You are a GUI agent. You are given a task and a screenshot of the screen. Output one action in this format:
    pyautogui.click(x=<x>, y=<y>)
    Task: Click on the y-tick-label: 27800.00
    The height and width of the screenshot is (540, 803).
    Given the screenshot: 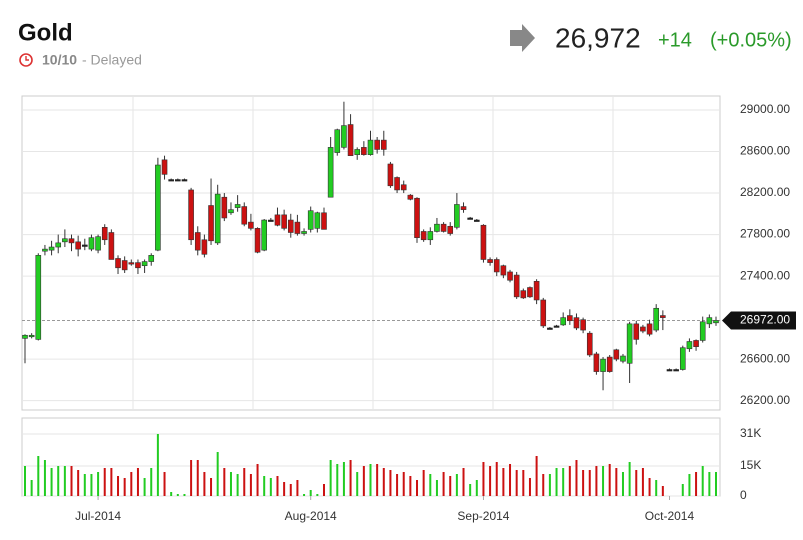 What is the action you would take?
    pyautogui.click(x=765, y=234)
    